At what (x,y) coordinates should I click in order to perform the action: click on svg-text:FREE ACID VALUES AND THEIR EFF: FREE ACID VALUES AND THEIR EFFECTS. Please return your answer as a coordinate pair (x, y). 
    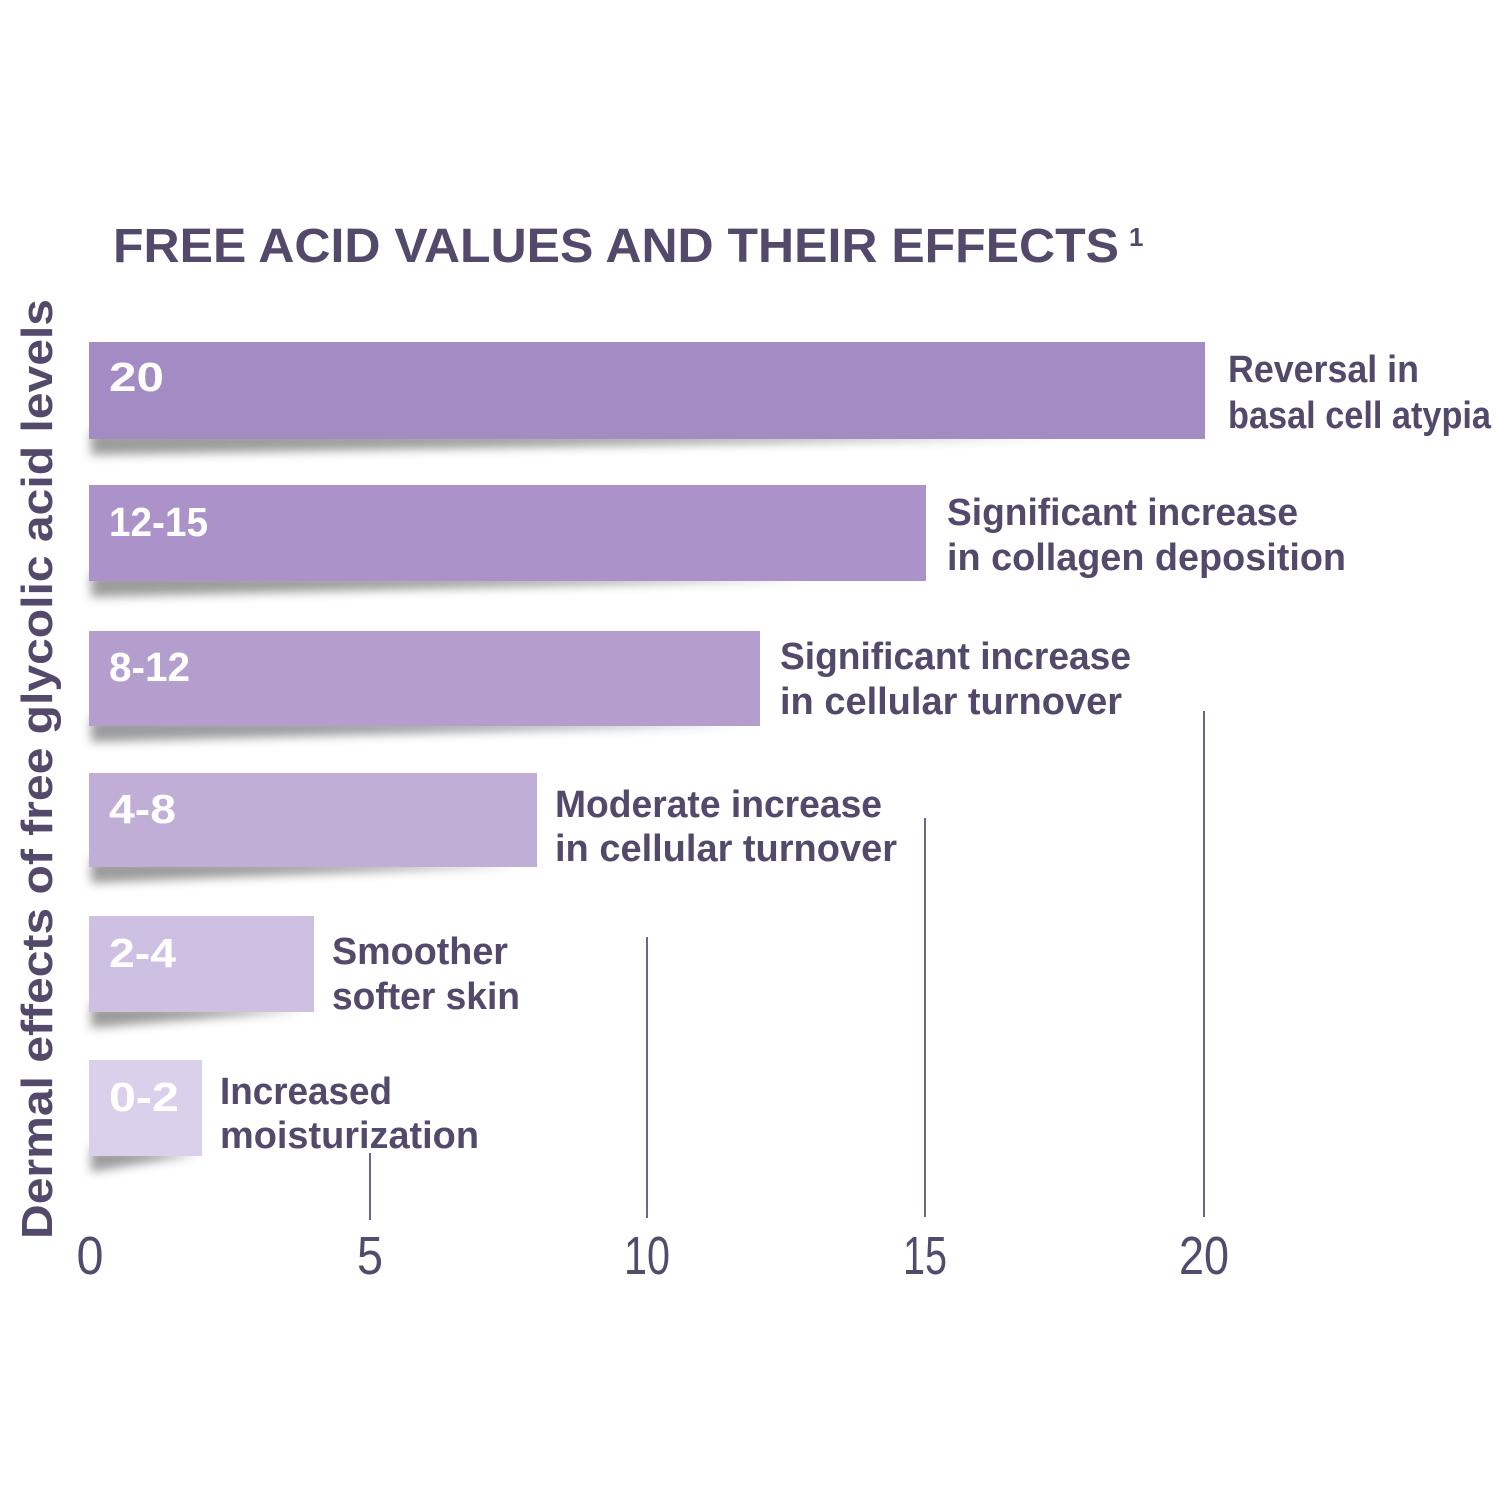
    Looking at the image, I should click on (616, 246).